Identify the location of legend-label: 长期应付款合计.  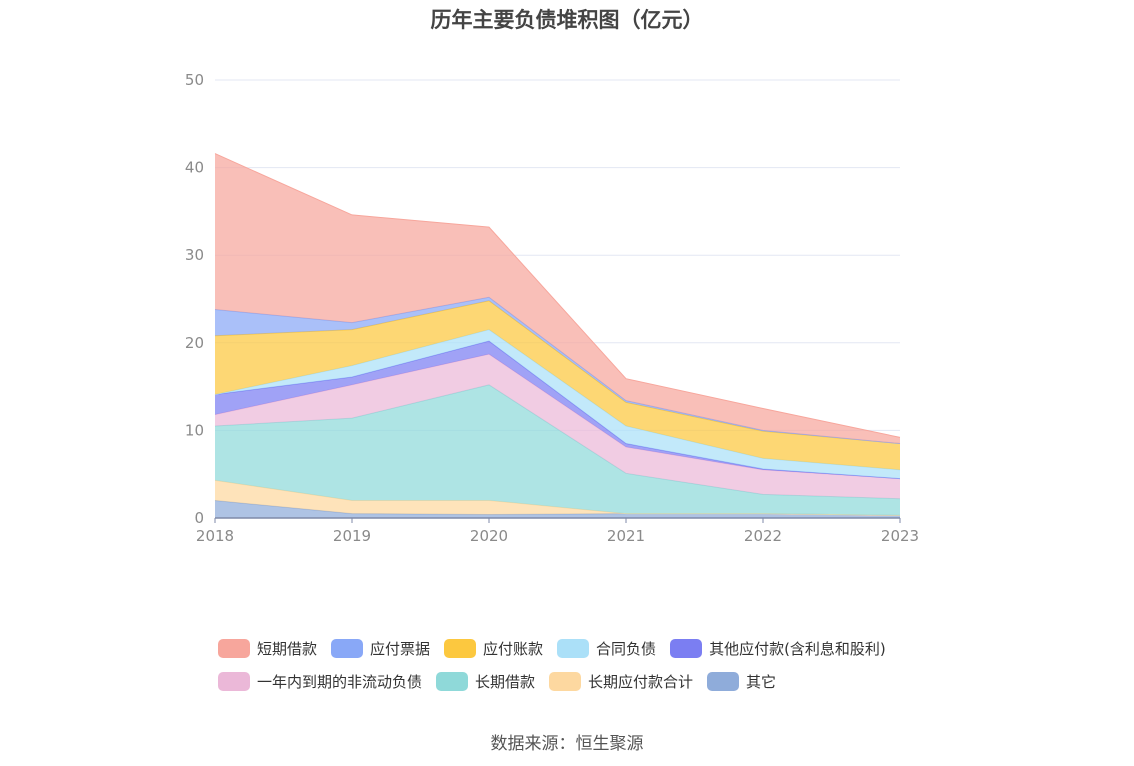
(641, 682).